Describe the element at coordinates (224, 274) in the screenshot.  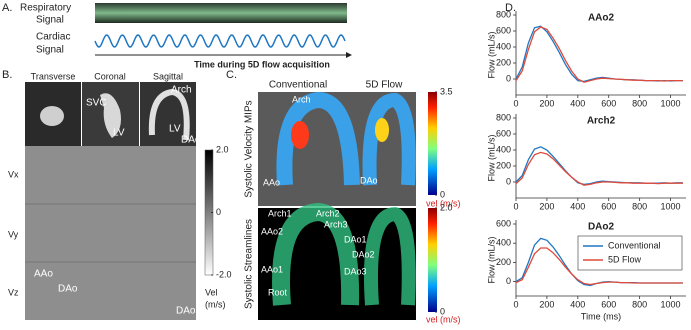
I see `colorbar-tick-label: -2.0` at that location.